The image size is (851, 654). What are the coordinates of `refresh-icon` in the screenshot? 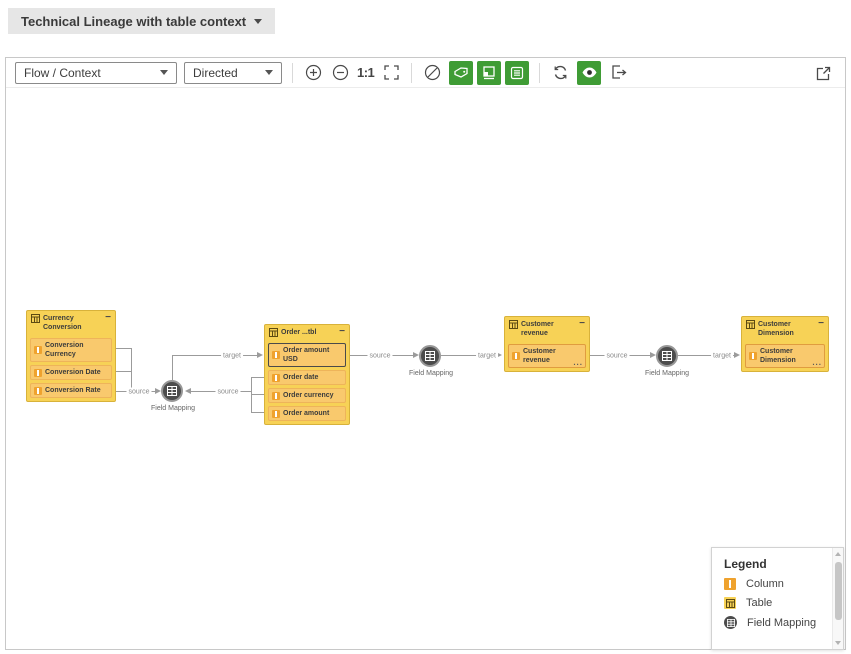 It's located at (560, 72).